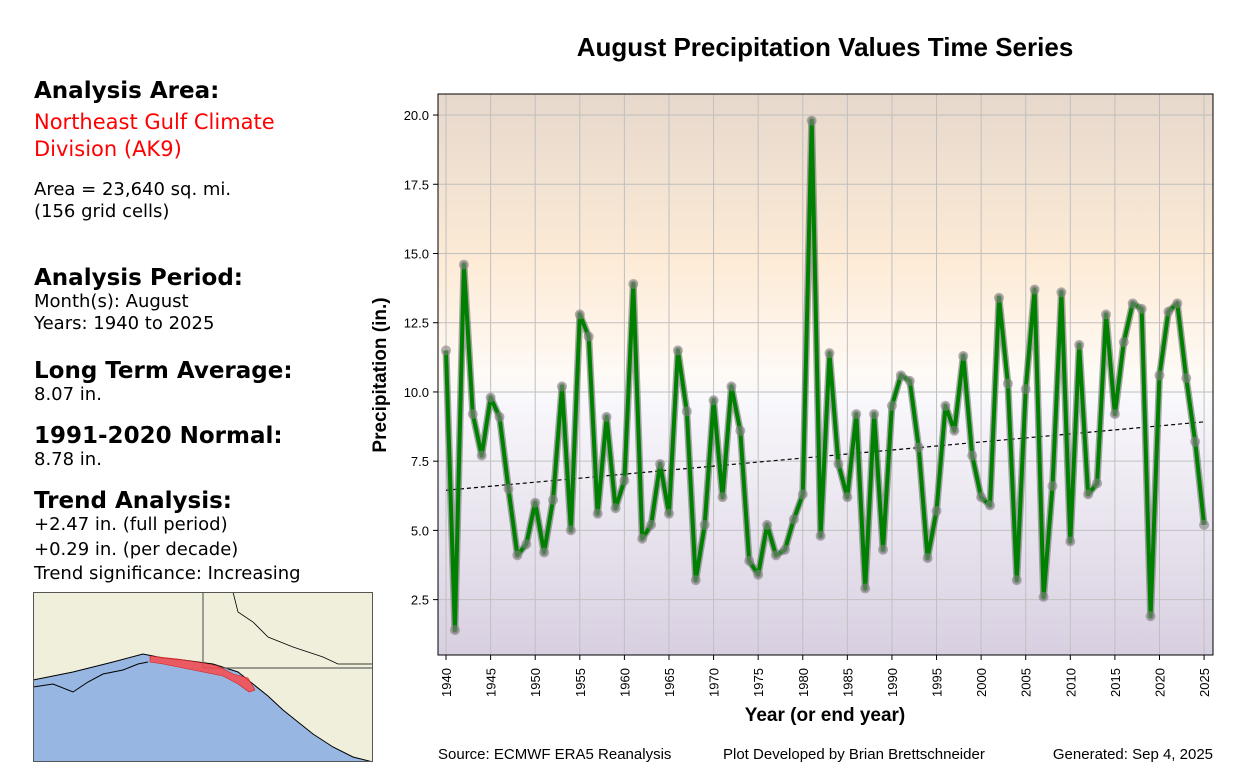  What do you see at coordinates (416, 115) in the screenshot?
I see `y-tick-label: 20.0` at bounding box center [416, 115].